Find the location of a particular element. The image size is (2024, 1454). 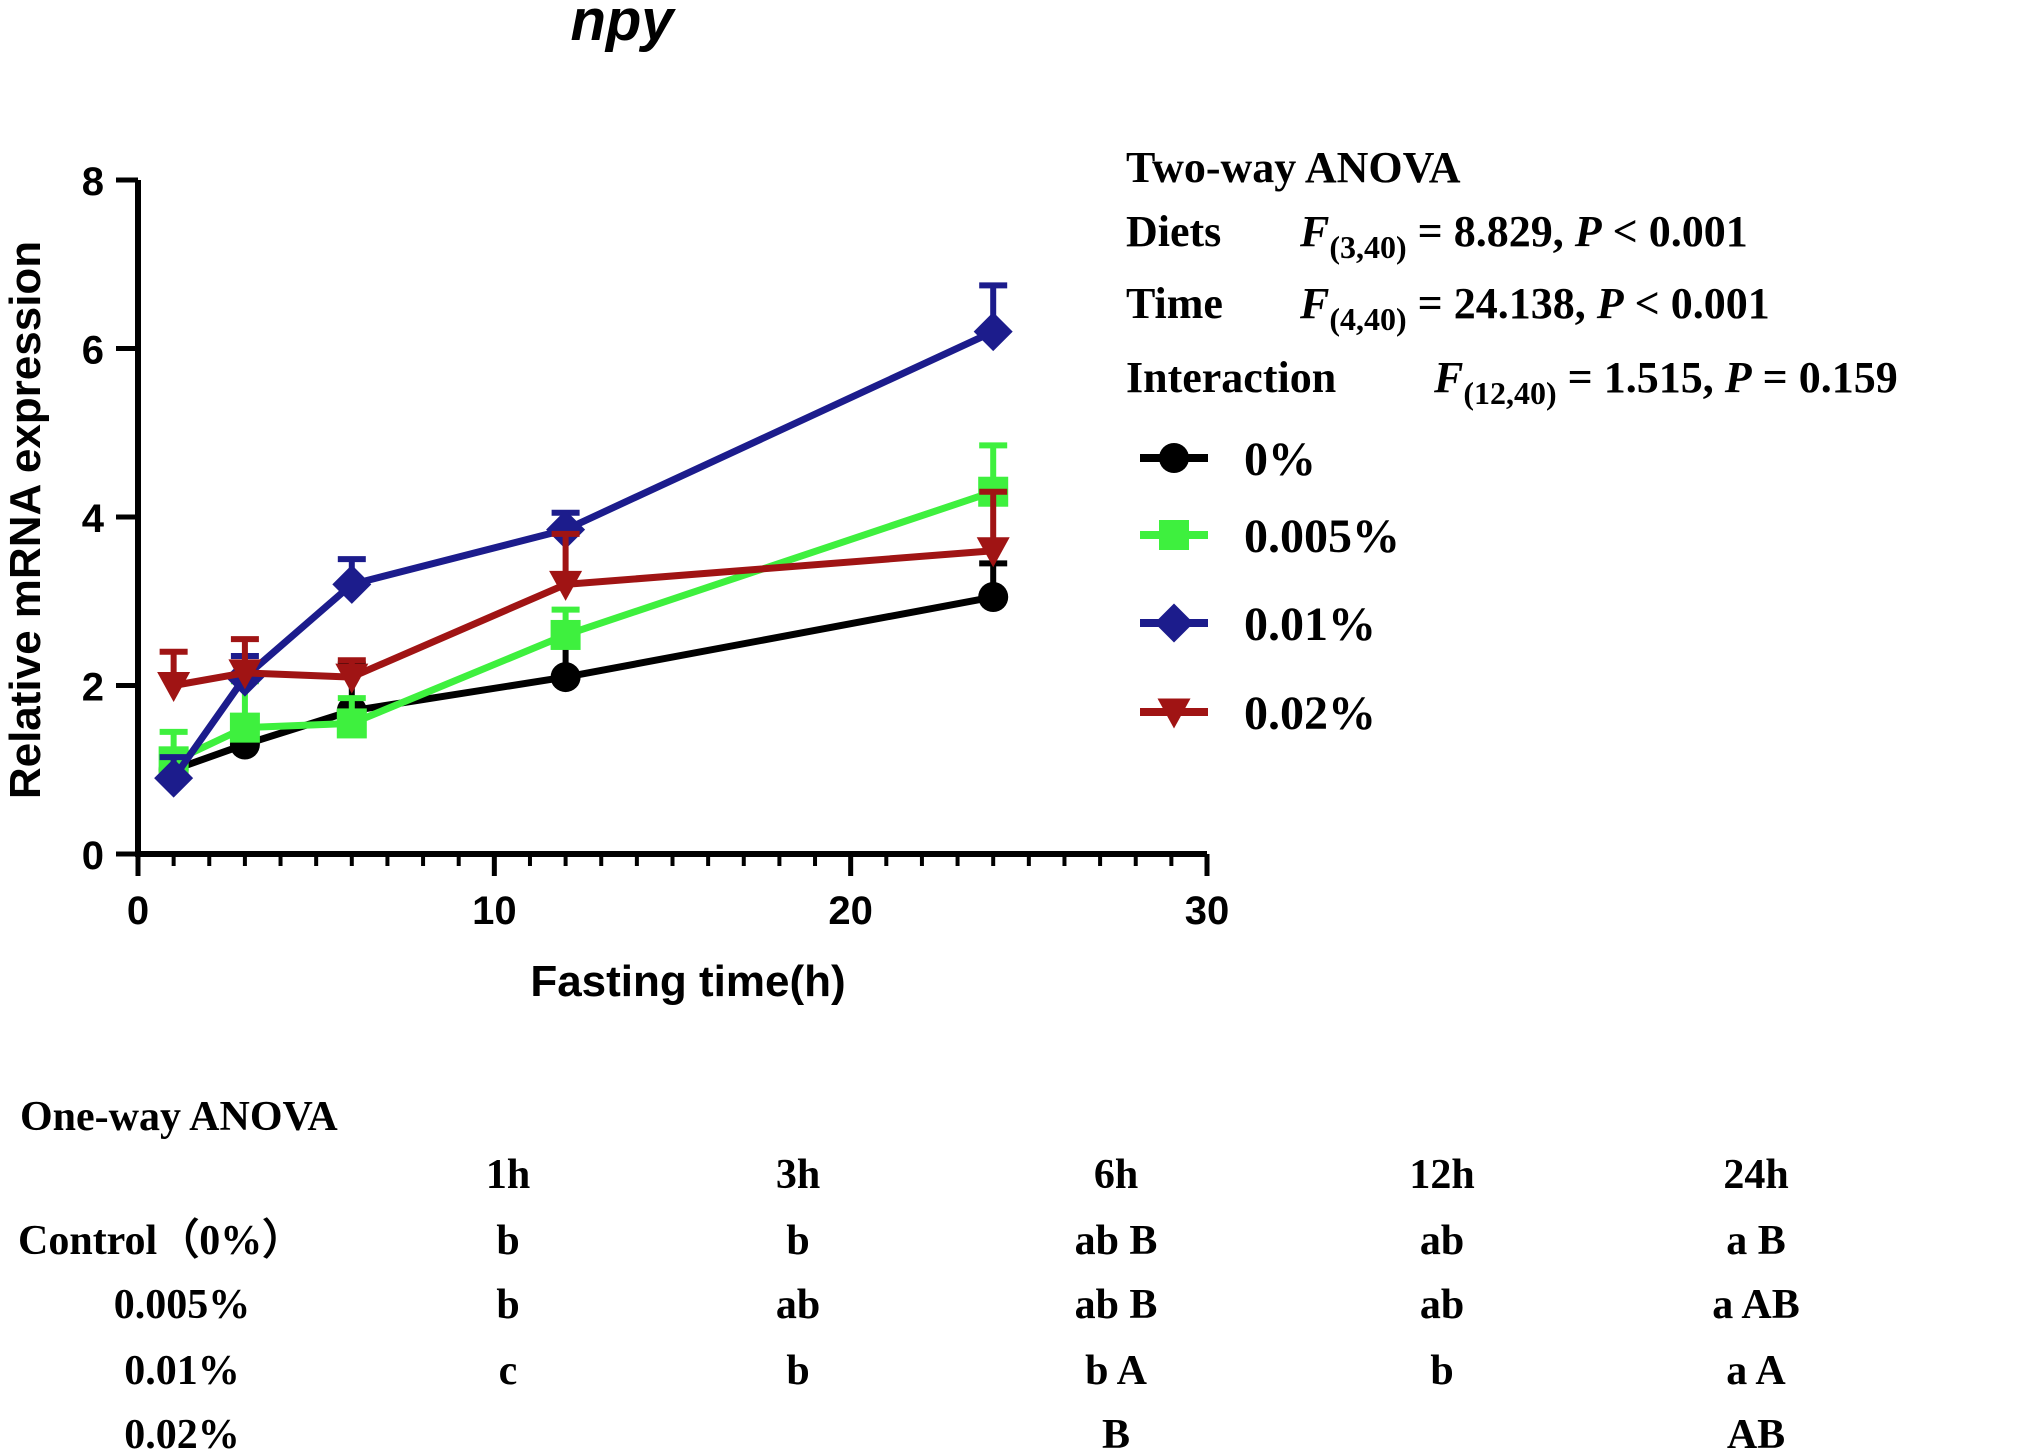

y-tick-label: 2 is located at coordinates (93, 688).